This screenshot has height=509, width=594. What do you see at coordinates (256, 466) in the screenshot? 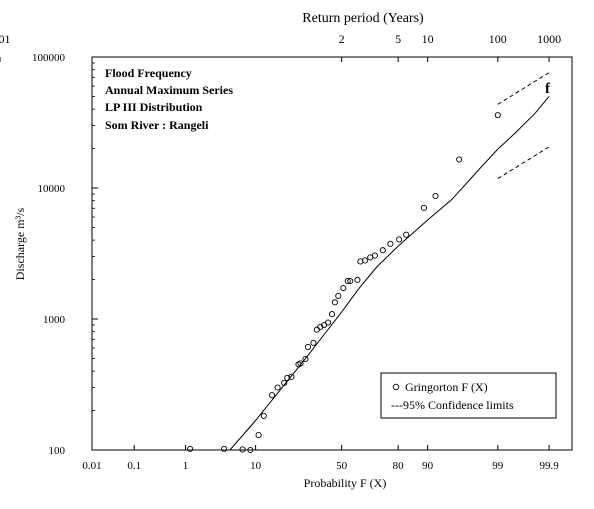
I see `x-tick-label: 10` at bounding box center [256, 466].